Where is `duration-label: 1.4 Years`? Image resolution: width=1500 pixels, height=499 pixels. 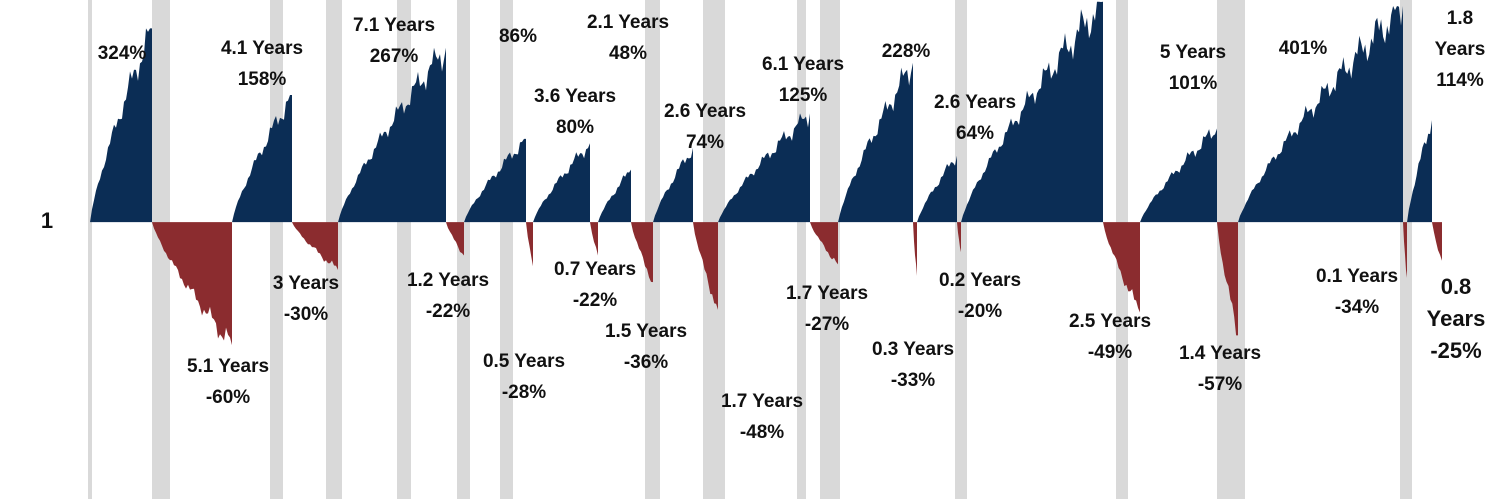 duration-label: 1.4 Years is located at coordinates (1220, 353).